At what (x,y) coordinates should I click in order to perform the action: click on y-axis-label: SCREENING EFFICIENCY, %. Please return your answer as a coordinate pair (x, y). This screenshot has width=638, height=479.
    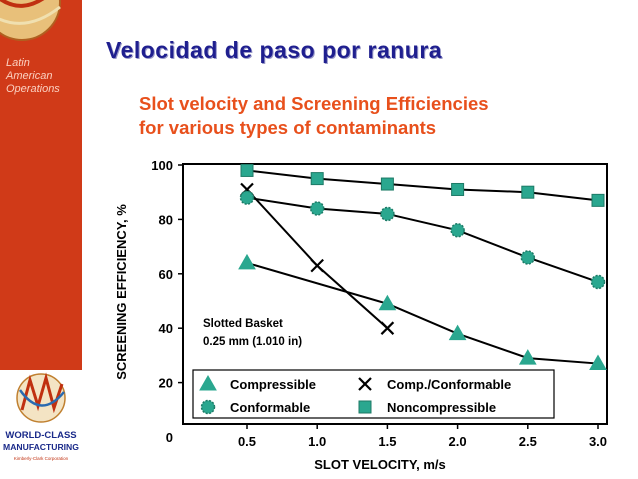
    Looking at the image, I should click on (121, 292).